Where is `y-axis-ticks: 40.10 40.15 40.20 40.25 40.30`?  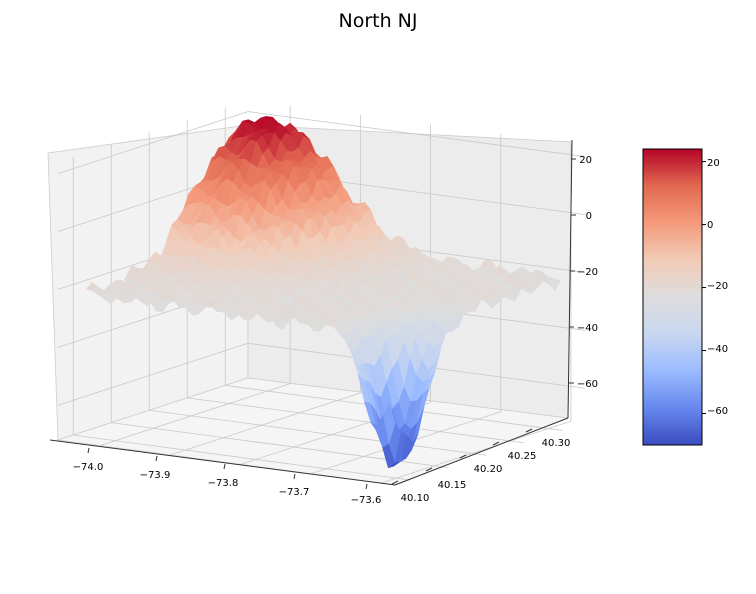 y-axis-ticks: 40.10 40.15 40.20 40.25 40.30 is located at coordinates (481, 466).